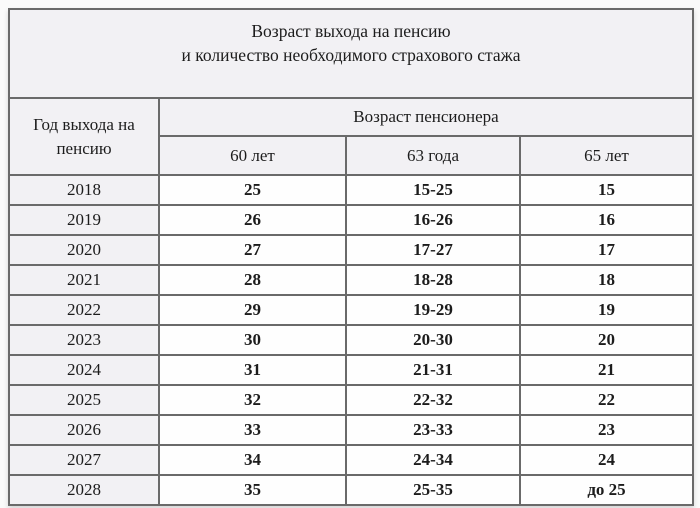 This screenshot has width=700, height=508. What do you see at coordinates (606, 370) in the screenshot?
I see `experience-at-65-cell: 21` at bounding box center [606, 370].